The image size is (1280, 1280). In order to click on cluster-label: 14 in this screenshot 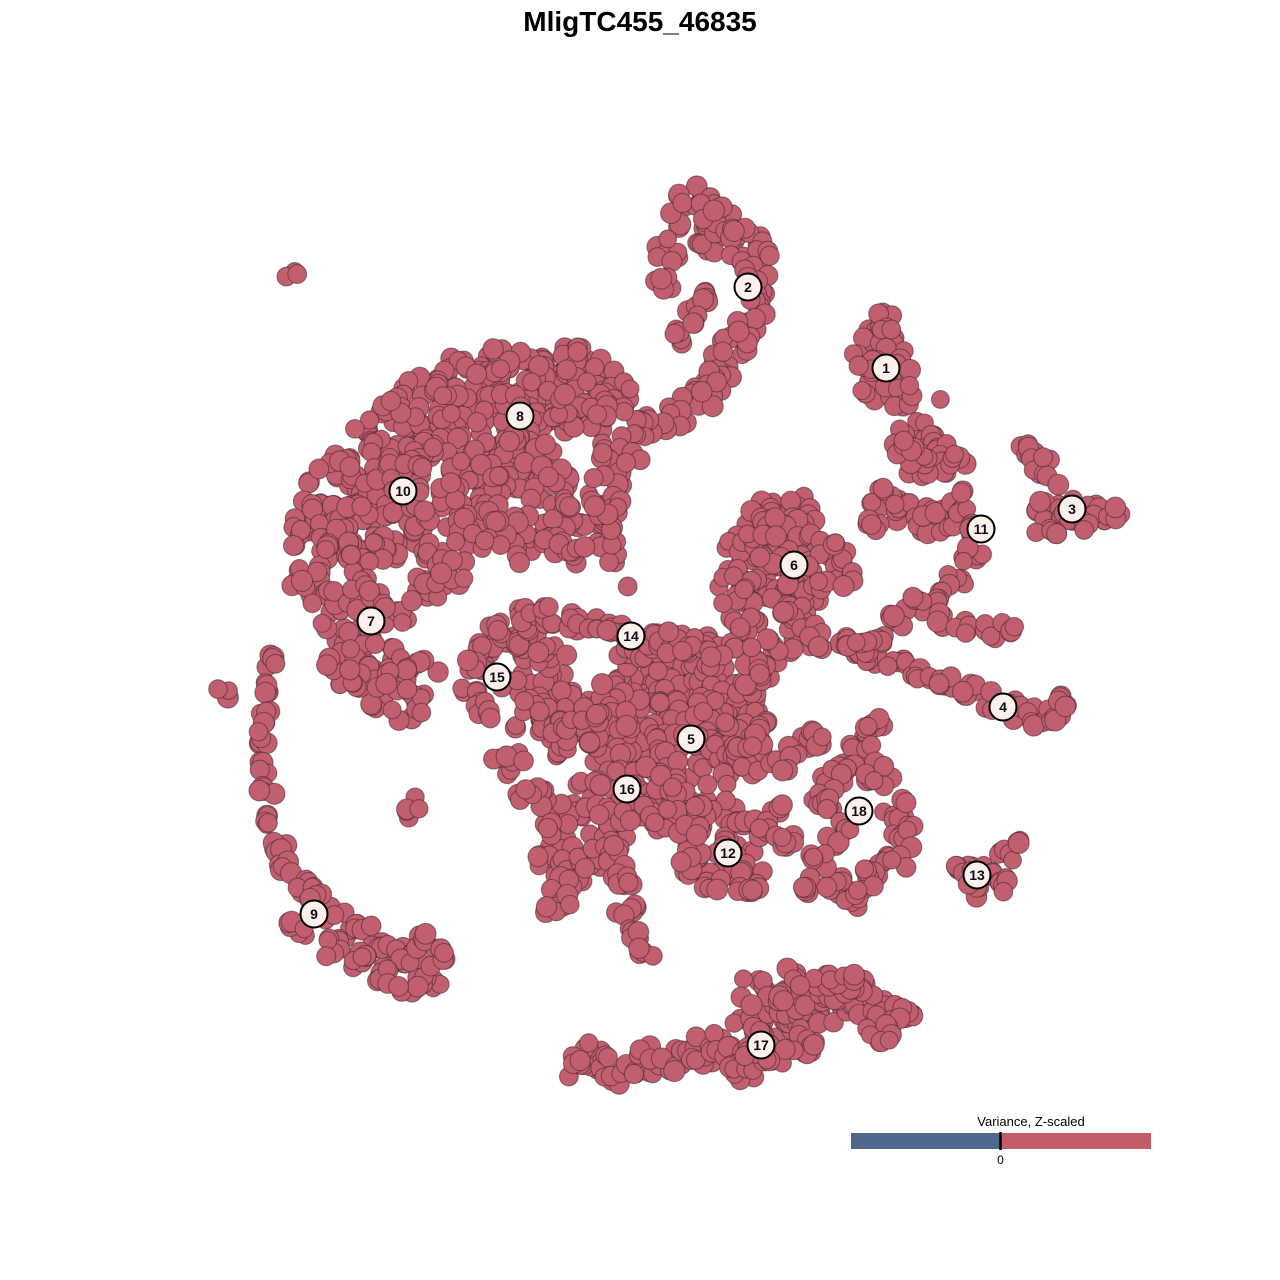, I will do `click(631, 636)`.